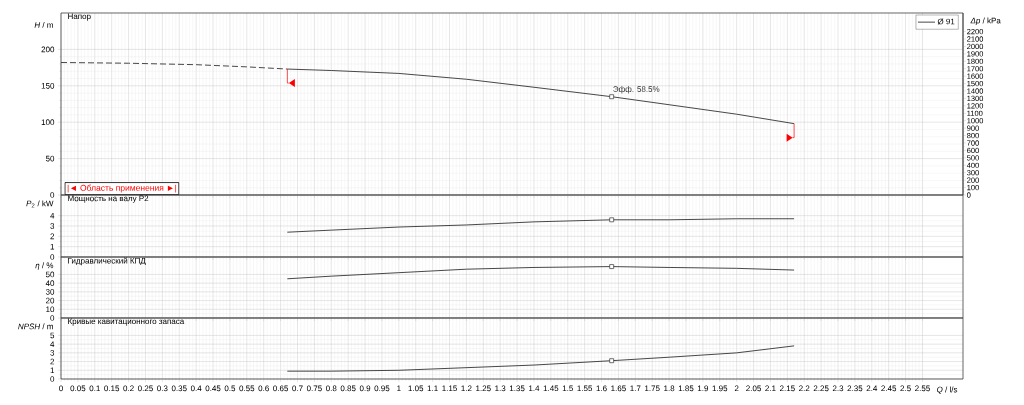 The height and width of the screenshot is (405, 1024). Describe the element at coordinates (947, 390) in the screenshot. I see `x-axis-title: Q / l/s` at that location.